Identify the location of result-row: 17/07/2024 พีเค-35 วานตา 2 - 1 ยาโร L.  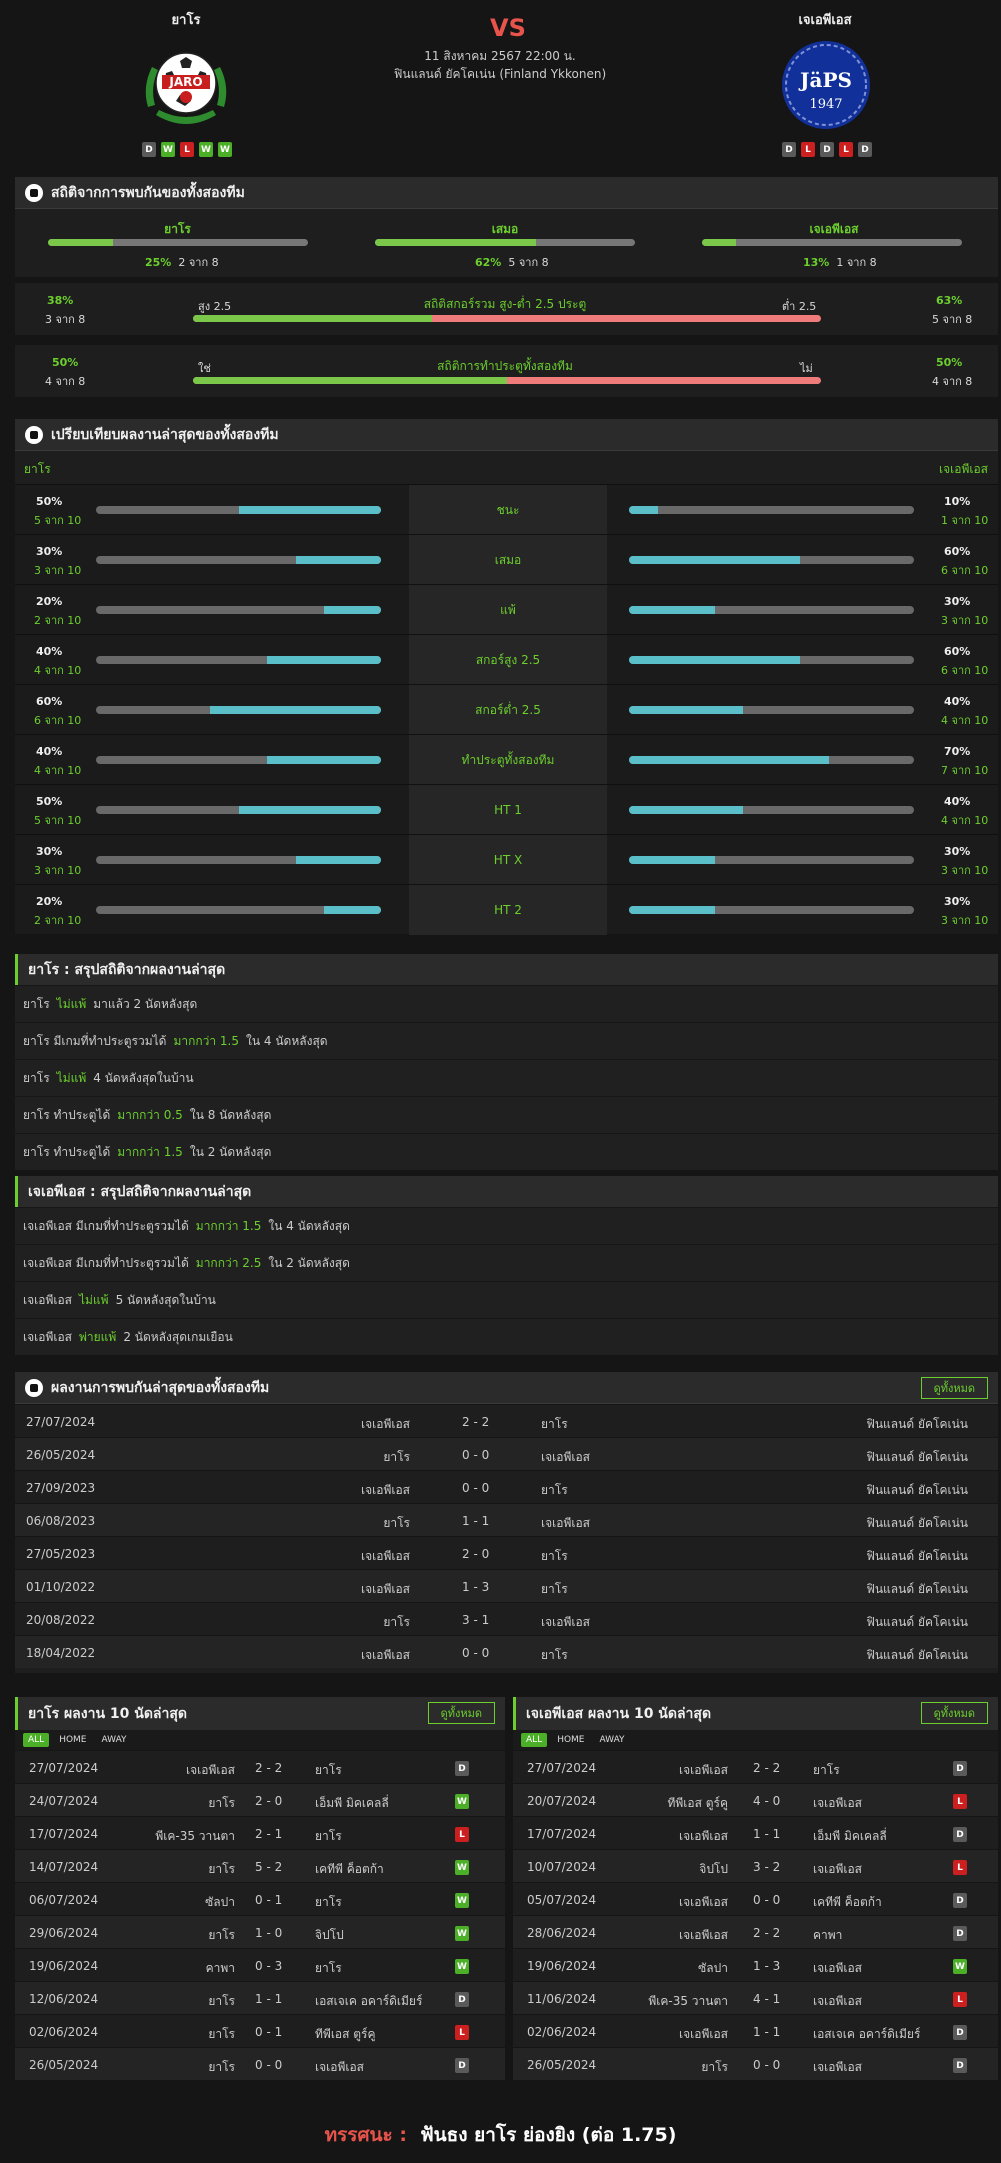
(260, 1832).